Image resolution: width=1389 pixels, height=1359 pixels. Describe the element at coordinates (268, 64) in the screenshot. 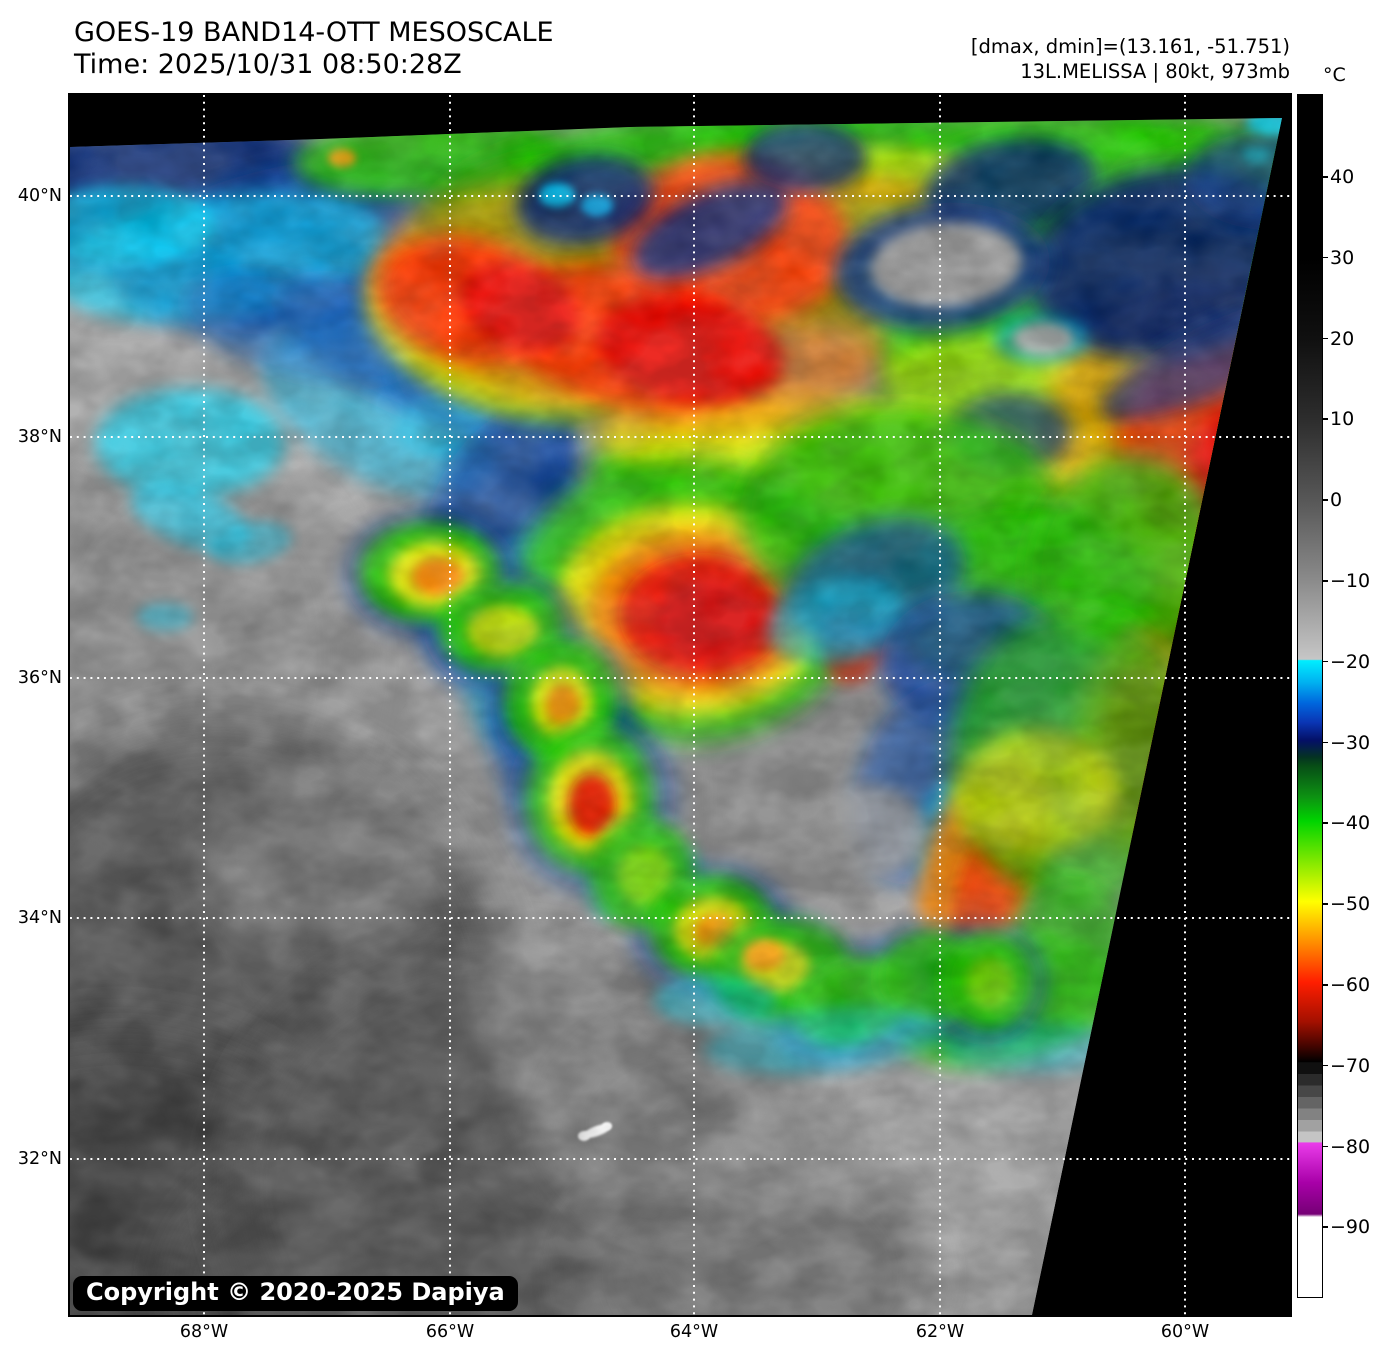

I see `image-timestamp: Time: 2025/10/31 08:50:28Z` at that location.